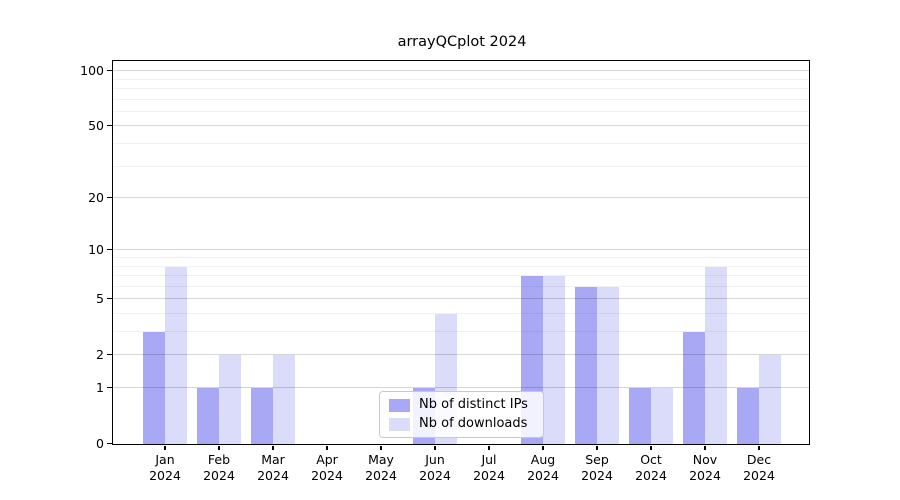  What do you see at coordinates (100, 387) in the screenshot?
I see `y-tick-label: 1` at bounding box center [100, 387].